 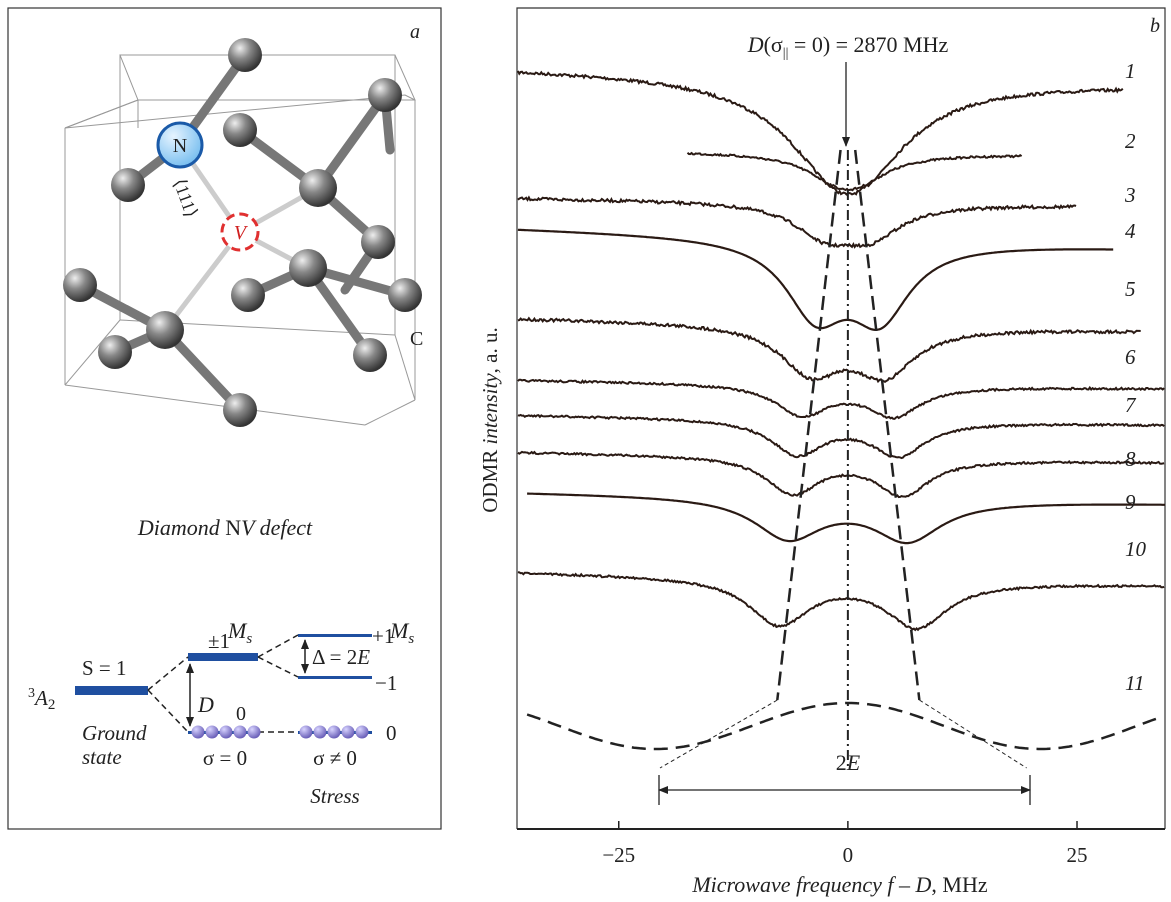 What do you see at coordinates (1136, 549) in the screenshot?
I see `curve-label: 10` at bounding box center [1136, 549].